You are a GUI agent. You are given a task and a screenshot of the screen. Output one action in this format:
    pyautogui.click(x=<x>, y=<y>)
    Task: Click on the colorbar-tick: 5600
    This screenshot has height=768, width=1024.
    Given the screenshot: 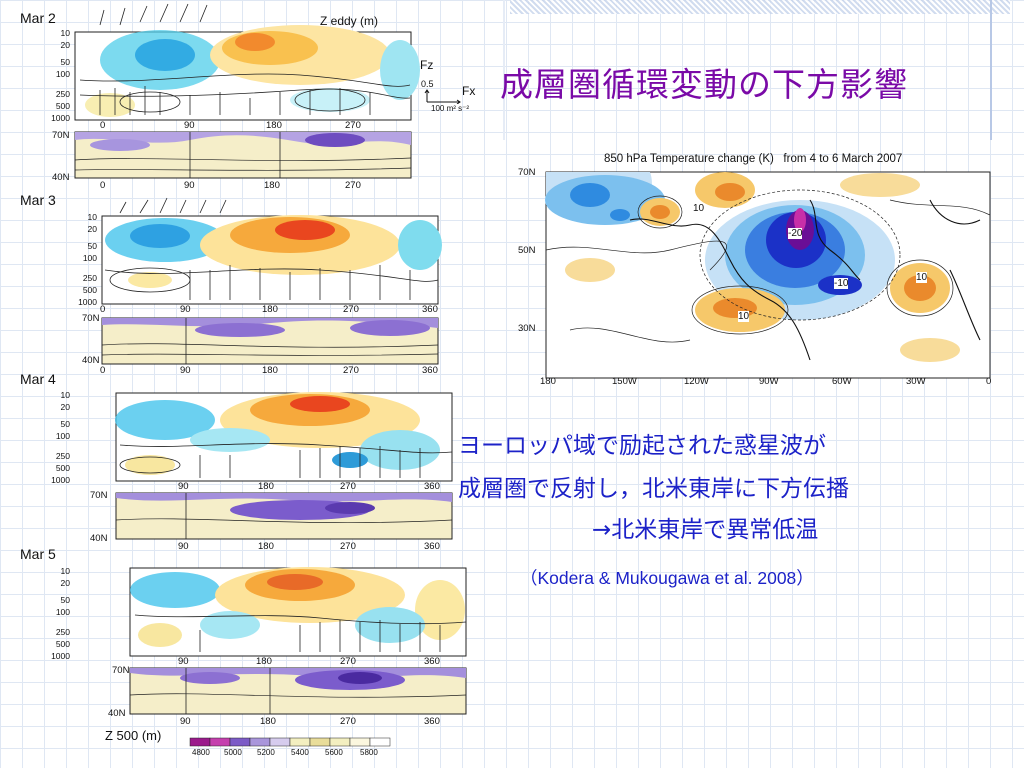 What is the action you would take?
    pyautogui.click(x=334, y=752)
    